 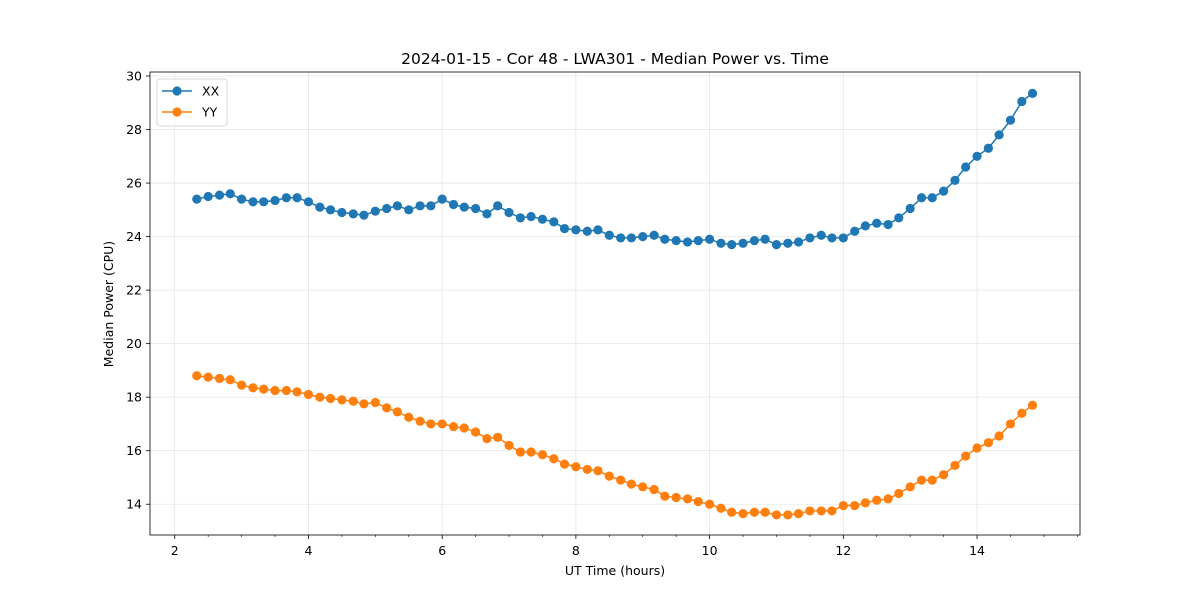 What do you see at coordinates (134, 397) in the screenshot?
I see `y-tick-label: 18` at bounding box center [134, 397].